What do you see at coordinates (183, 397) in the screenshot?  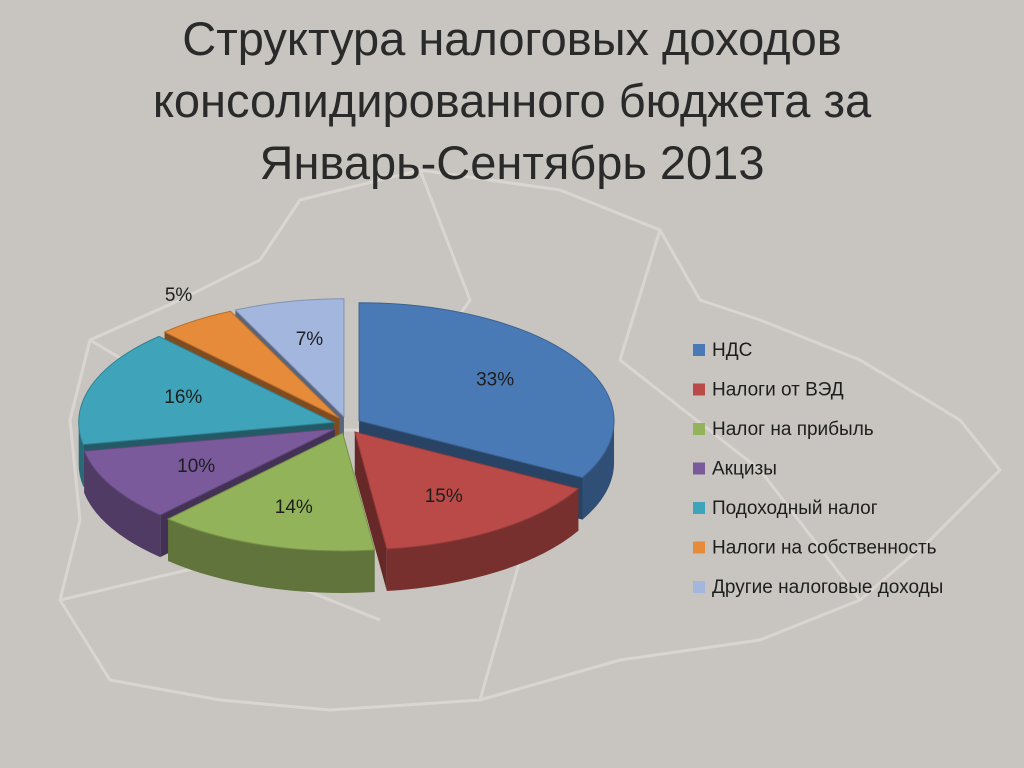 I see `data-label: 16%` at bounding box center [183, 397].